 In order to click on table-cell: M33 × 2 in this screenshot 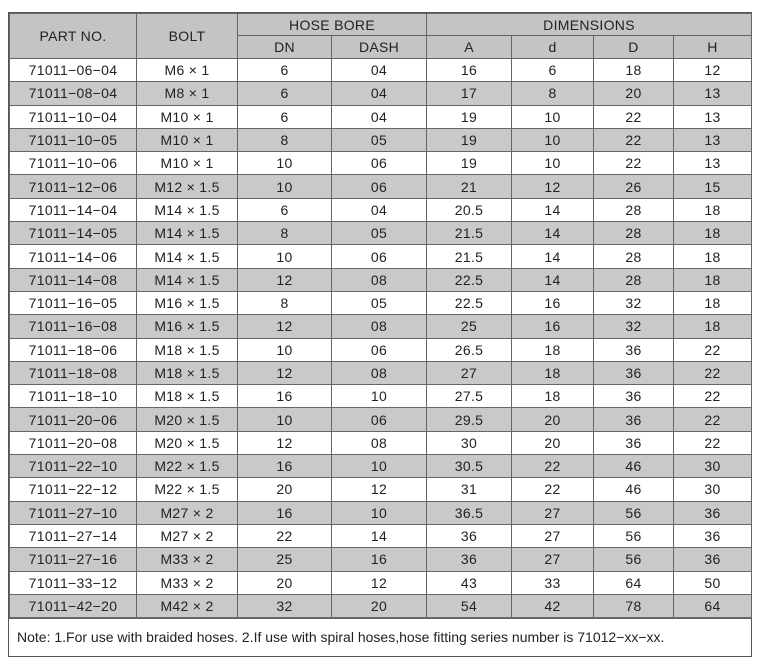, I will do `click(187, 582)`.